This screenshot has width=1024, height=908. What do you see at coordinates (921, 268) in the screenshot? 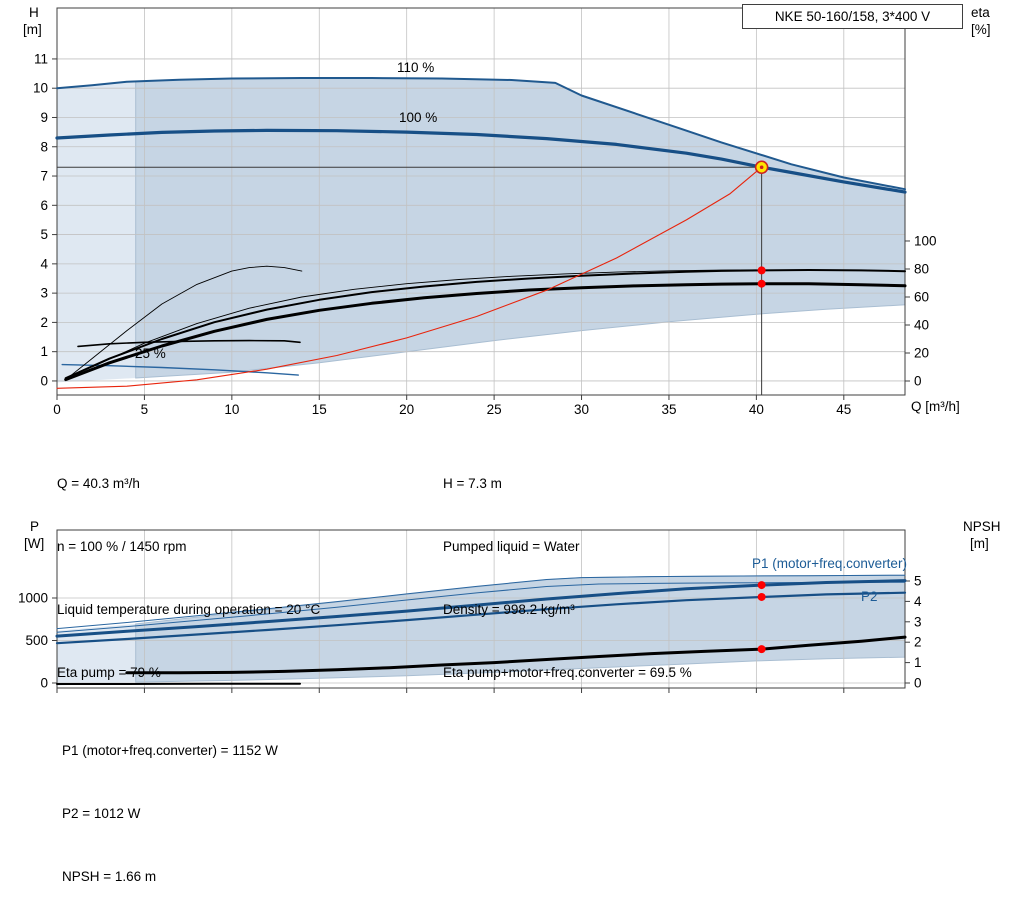
I see `y2-tick-label: 80` at bounding box center [921, 268].